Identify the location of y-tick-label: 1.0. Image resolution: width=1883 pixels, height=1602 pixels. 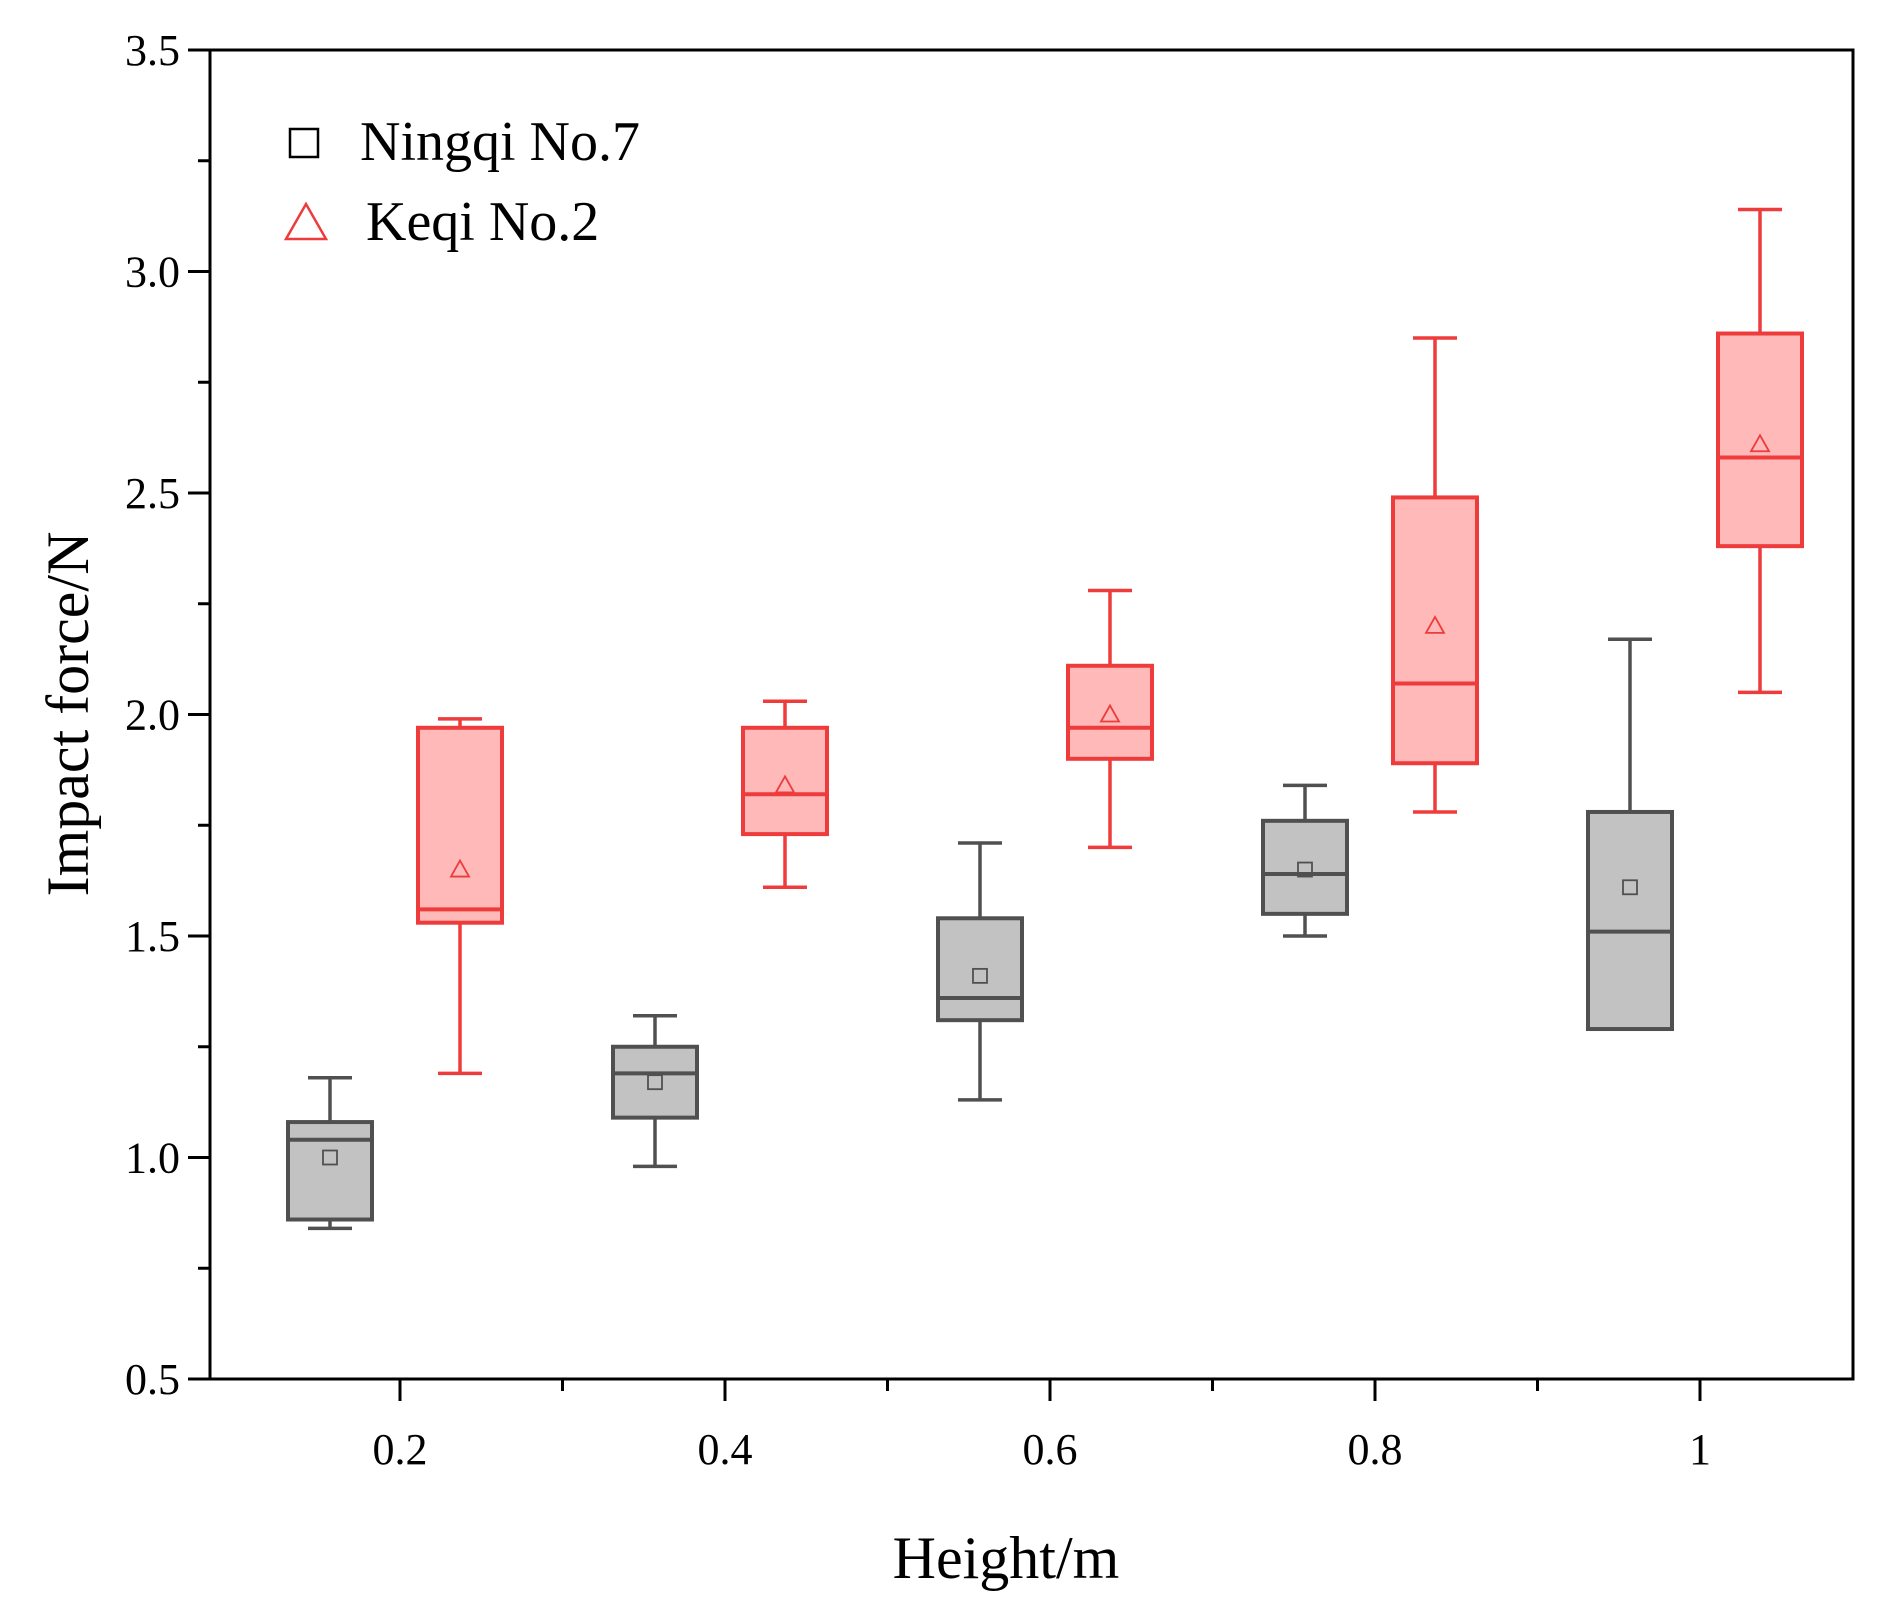
(152, 1158).